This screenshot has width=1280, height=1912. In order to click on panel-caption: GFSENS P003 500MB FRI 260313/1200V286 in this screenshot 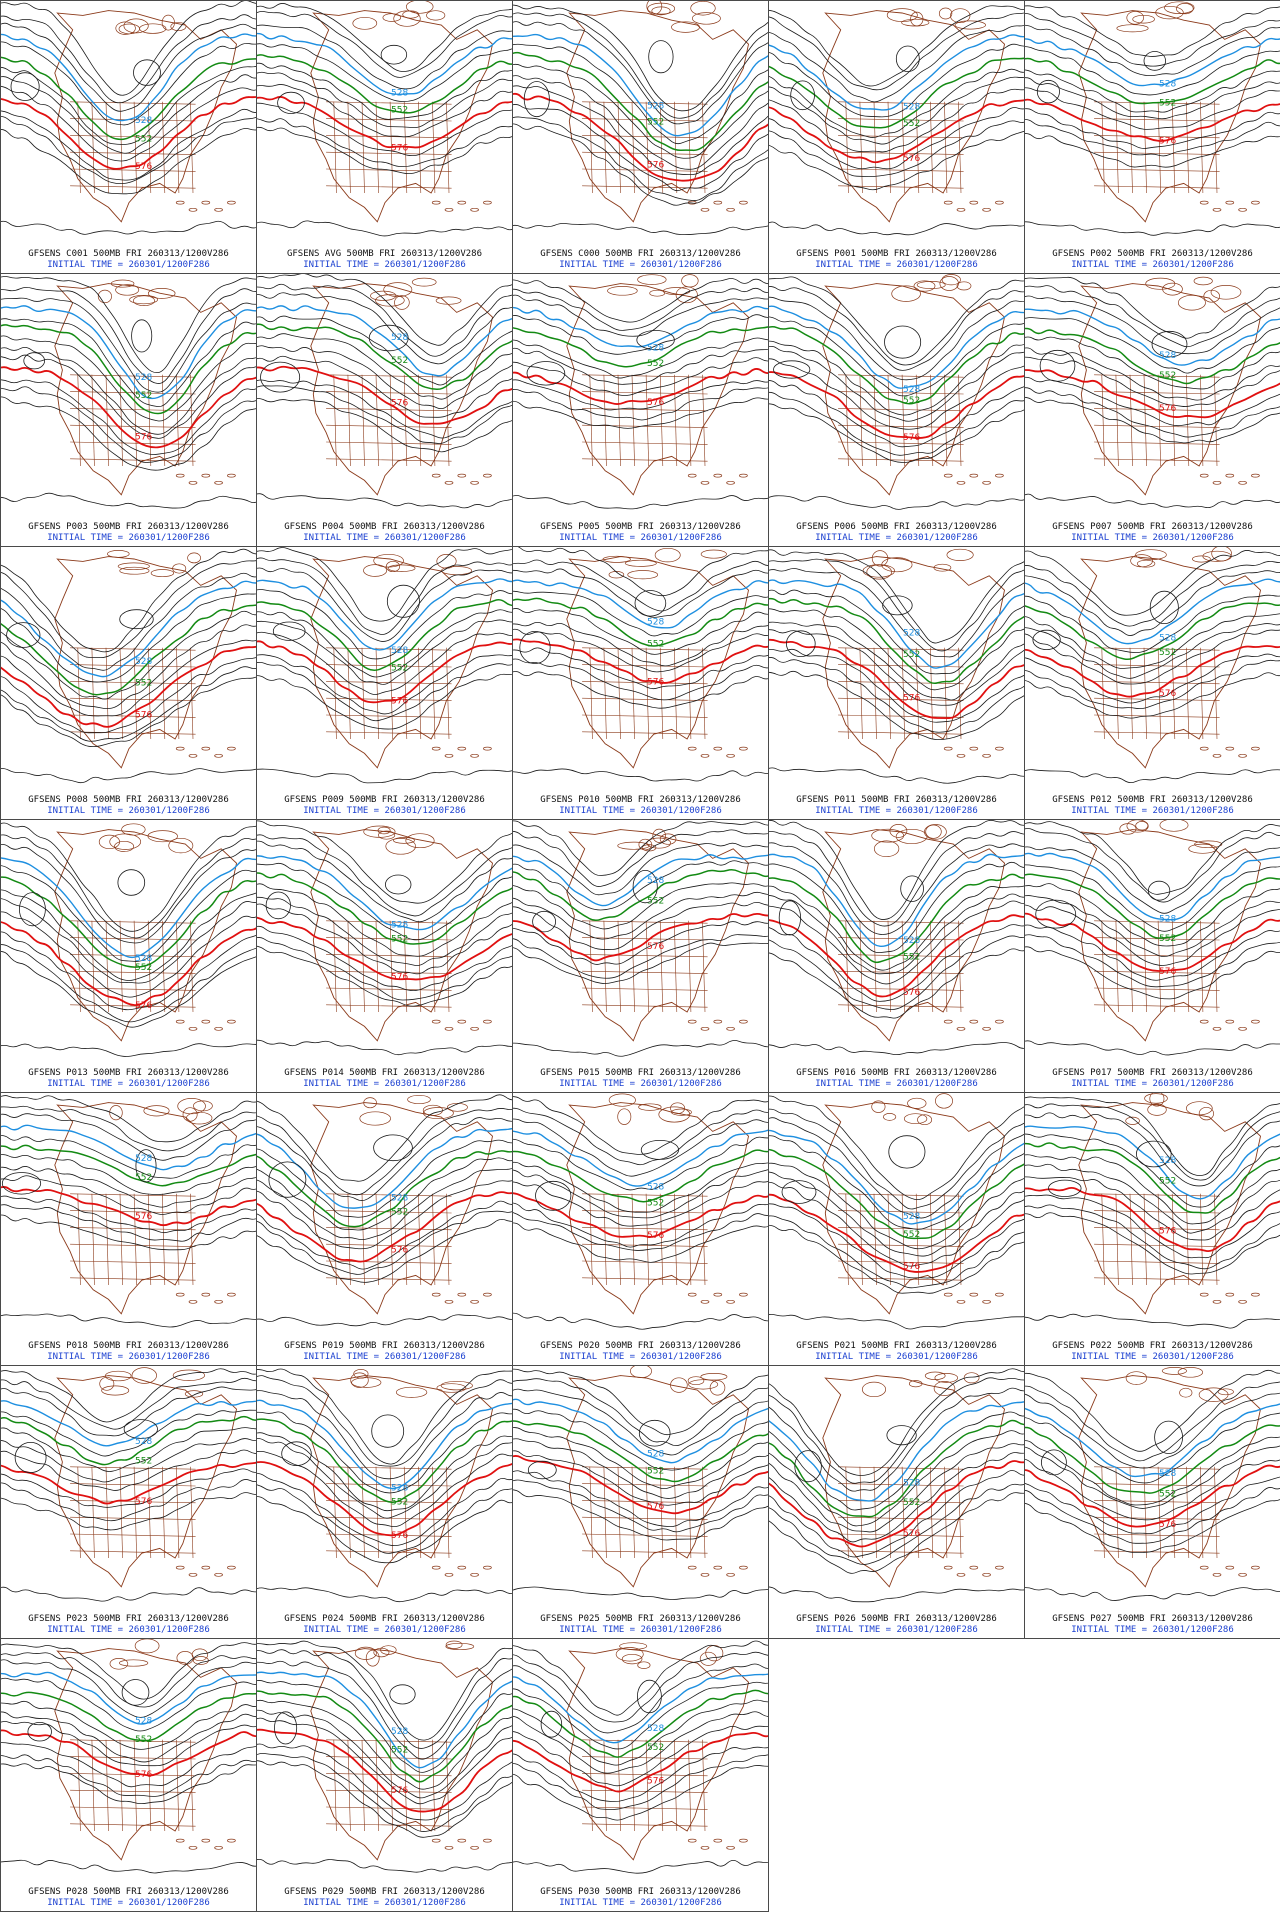, I will do `click(128, 527)`.